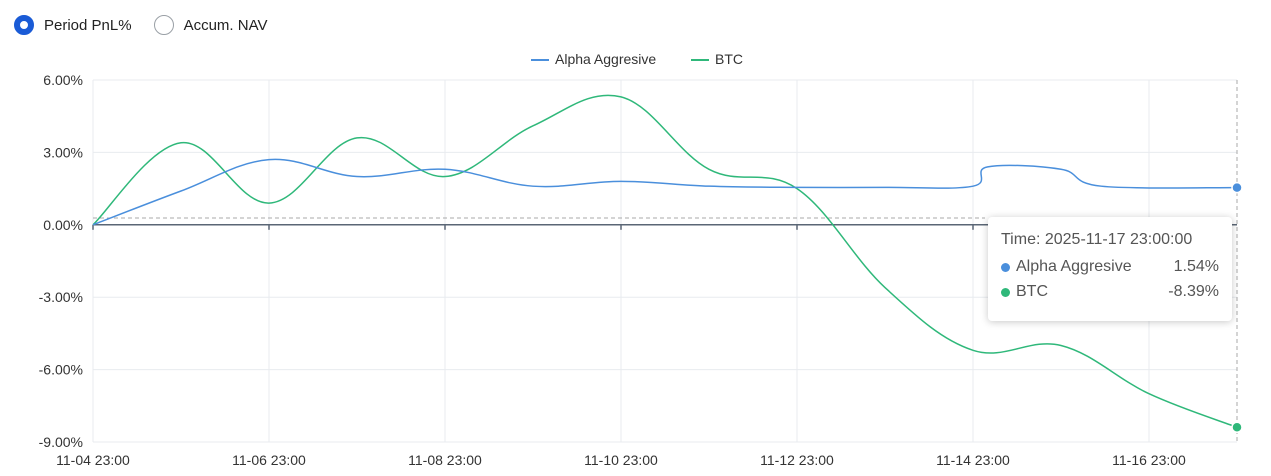 This screenshot has width=1271, height=476. What do you see at coordinates (269, 460) in the screenshot?
I see `x-tick-label: 11-06 23:00` at bounding box center [269, 460].